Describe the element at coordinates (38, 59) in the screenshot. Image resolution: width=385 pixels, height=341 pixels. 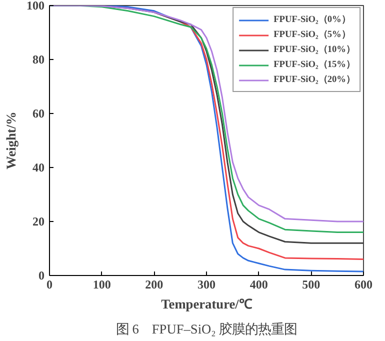
I see `y-tick-label: 80` at that location.